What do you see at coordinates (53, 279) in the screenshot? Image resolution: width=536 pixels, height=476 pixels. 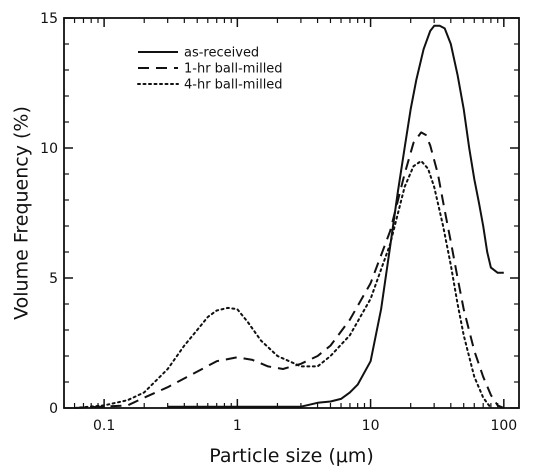 I see `y-tick-label: 5` at bounding box center [53, 279].